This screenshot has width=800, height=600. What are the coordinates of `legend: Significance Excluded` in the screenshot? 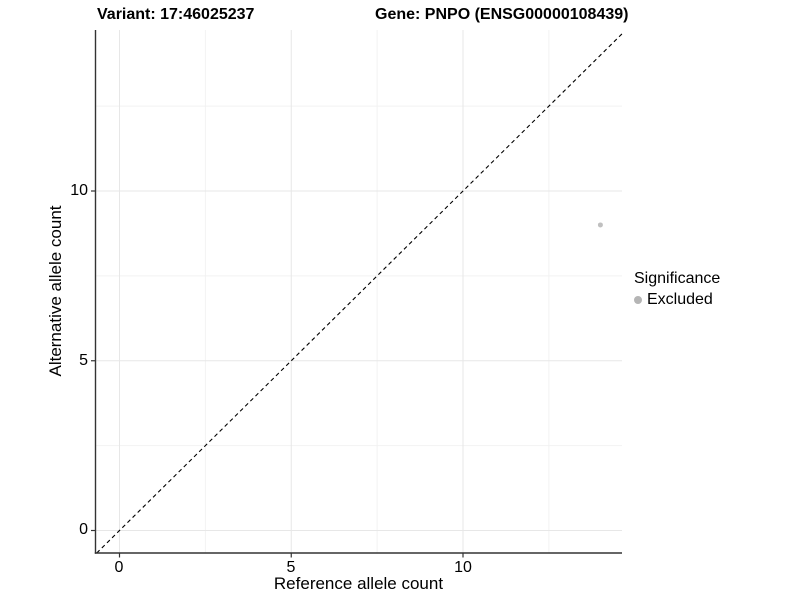 It's located at (677, 289).